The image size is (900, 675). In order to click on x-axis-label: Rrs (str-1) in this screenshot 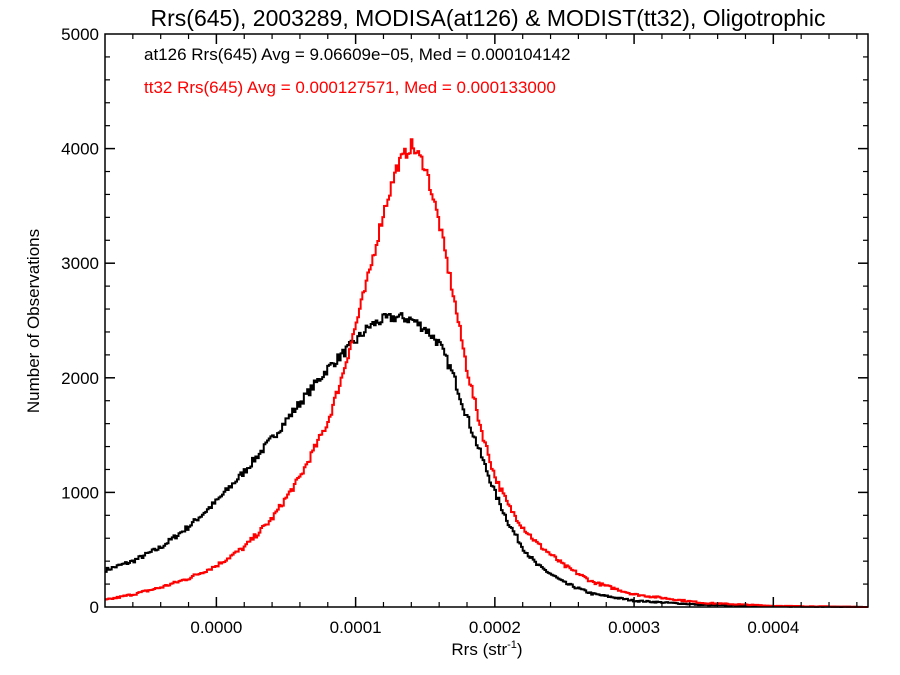, I will do `click(486, 649)`.